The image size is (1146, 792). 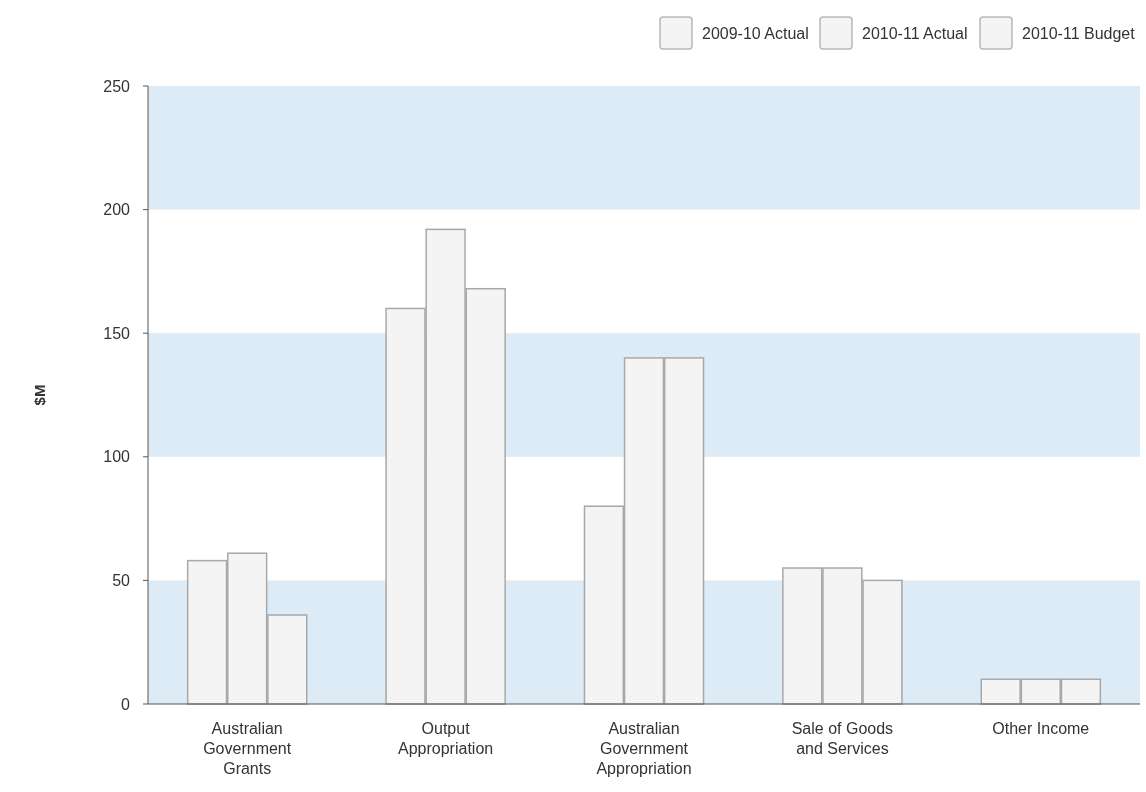 What do you see at coordinates (1041, 728) in the screenshot?
I see `x-tick-label: Other Income` at bounding box center [1041, 728].